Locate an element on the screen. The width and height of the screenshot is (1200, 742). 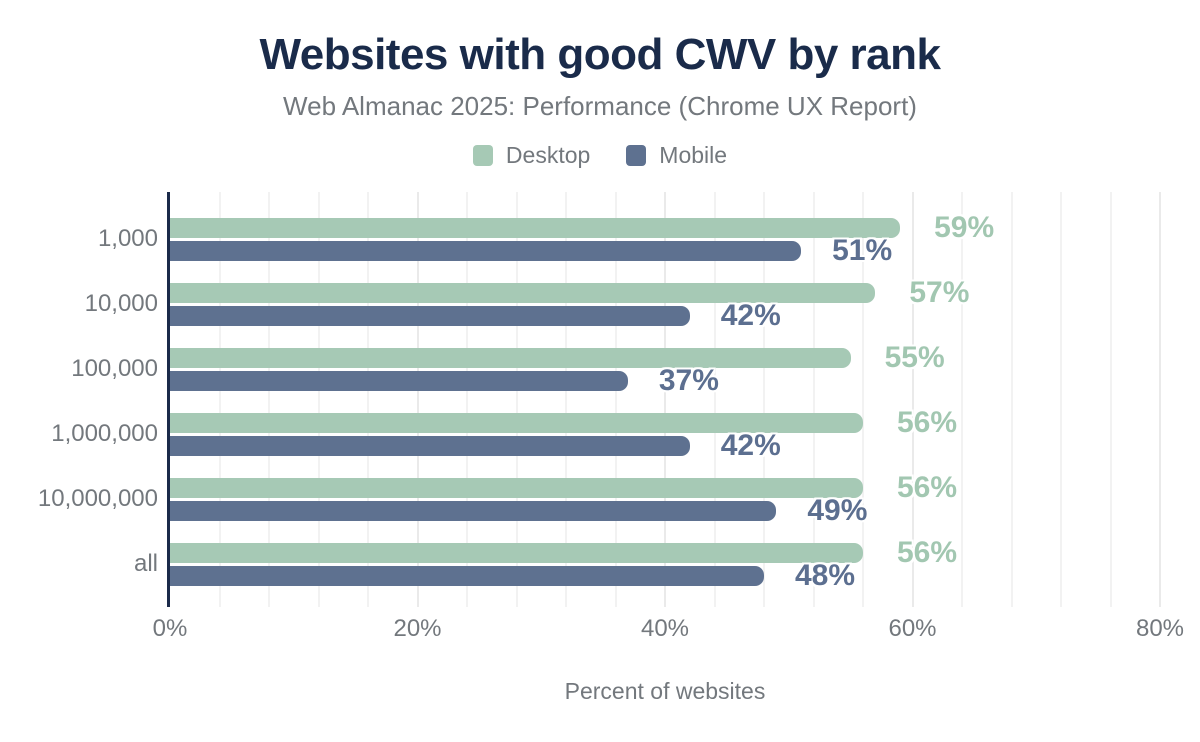
chart-title: Websites with good CWV by rank is located at coordinates (600, 54).